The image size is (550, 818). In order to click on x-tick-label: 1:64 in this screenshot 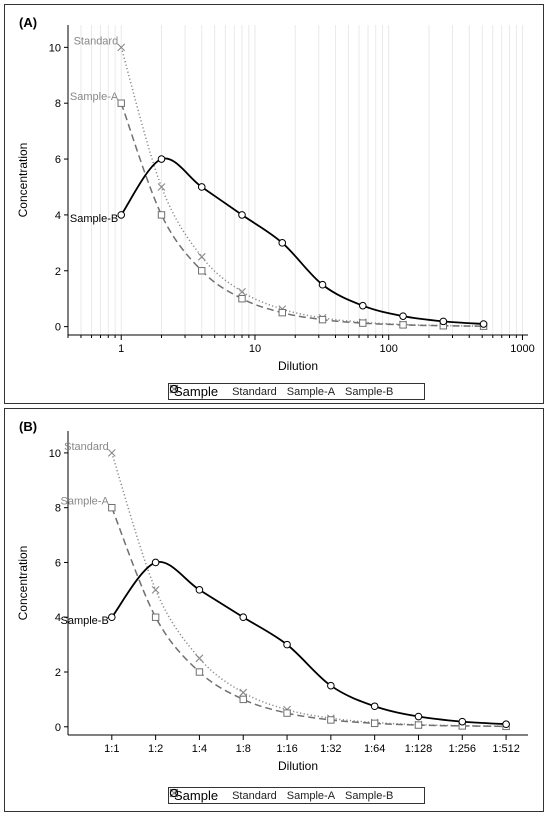, I will do `click(374, 749)`.